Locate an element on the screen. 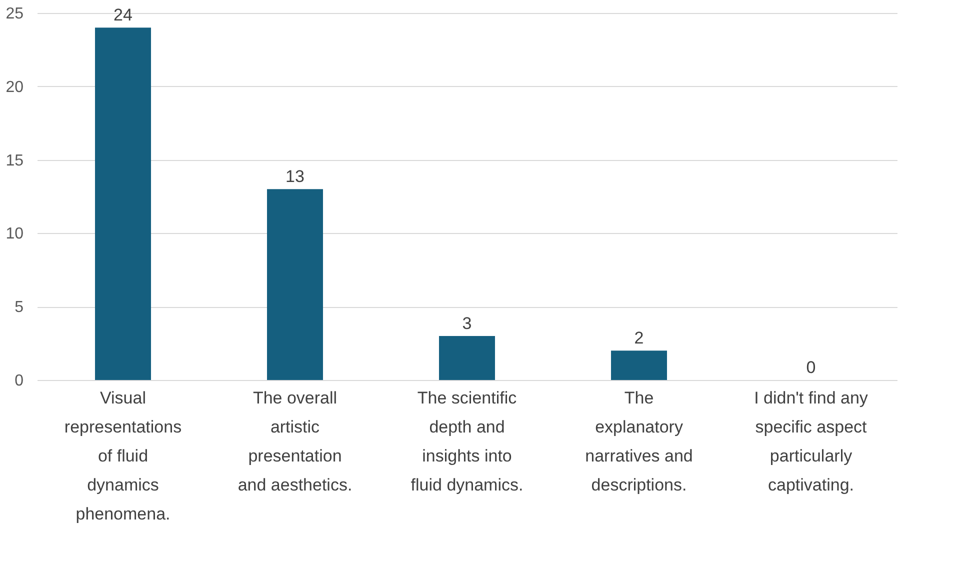  y-tick-label: 15 is located at coordinates (15, 161).